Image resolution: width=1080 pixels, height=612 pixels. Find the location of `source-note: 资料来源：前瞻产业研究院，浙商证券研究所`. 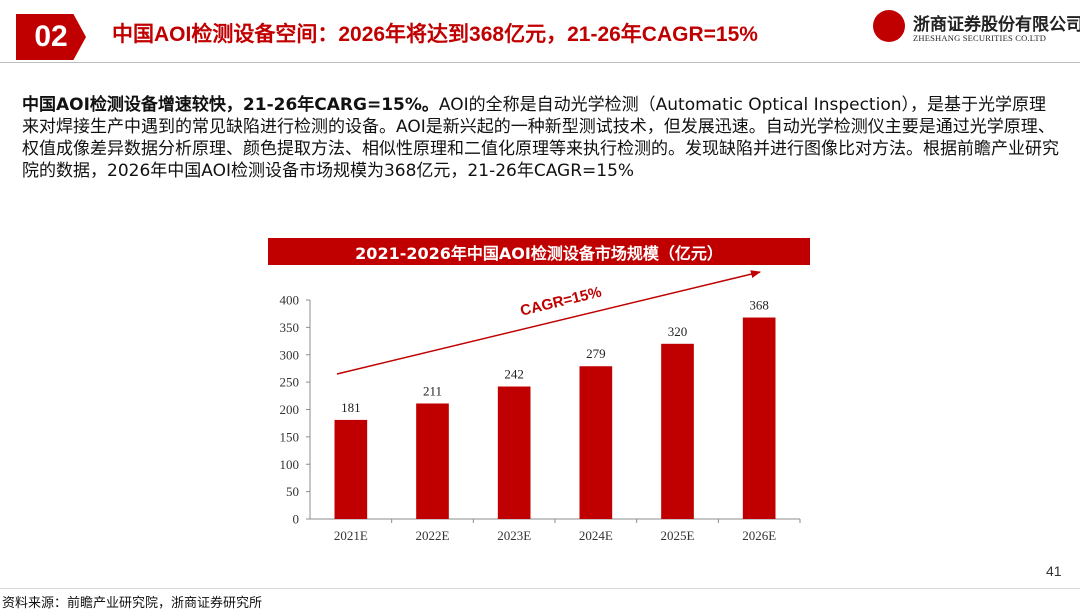

source-note: 资料来源：前瞻产业研究院，浙商证券研究所 is located at coordinates (132, 603).